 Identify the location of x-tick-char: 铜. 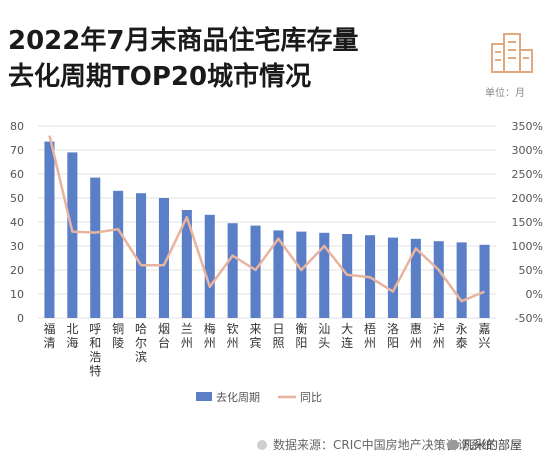
(118, 328).